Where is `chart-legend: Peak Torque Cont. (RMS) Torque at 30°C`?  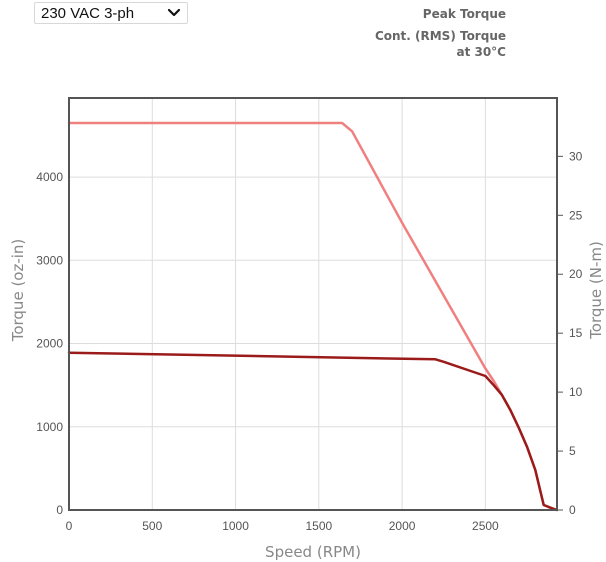 chart-legend: Peak Torque Cont. (RMS) Torque at 30°C is located at coordinates (440, 33).